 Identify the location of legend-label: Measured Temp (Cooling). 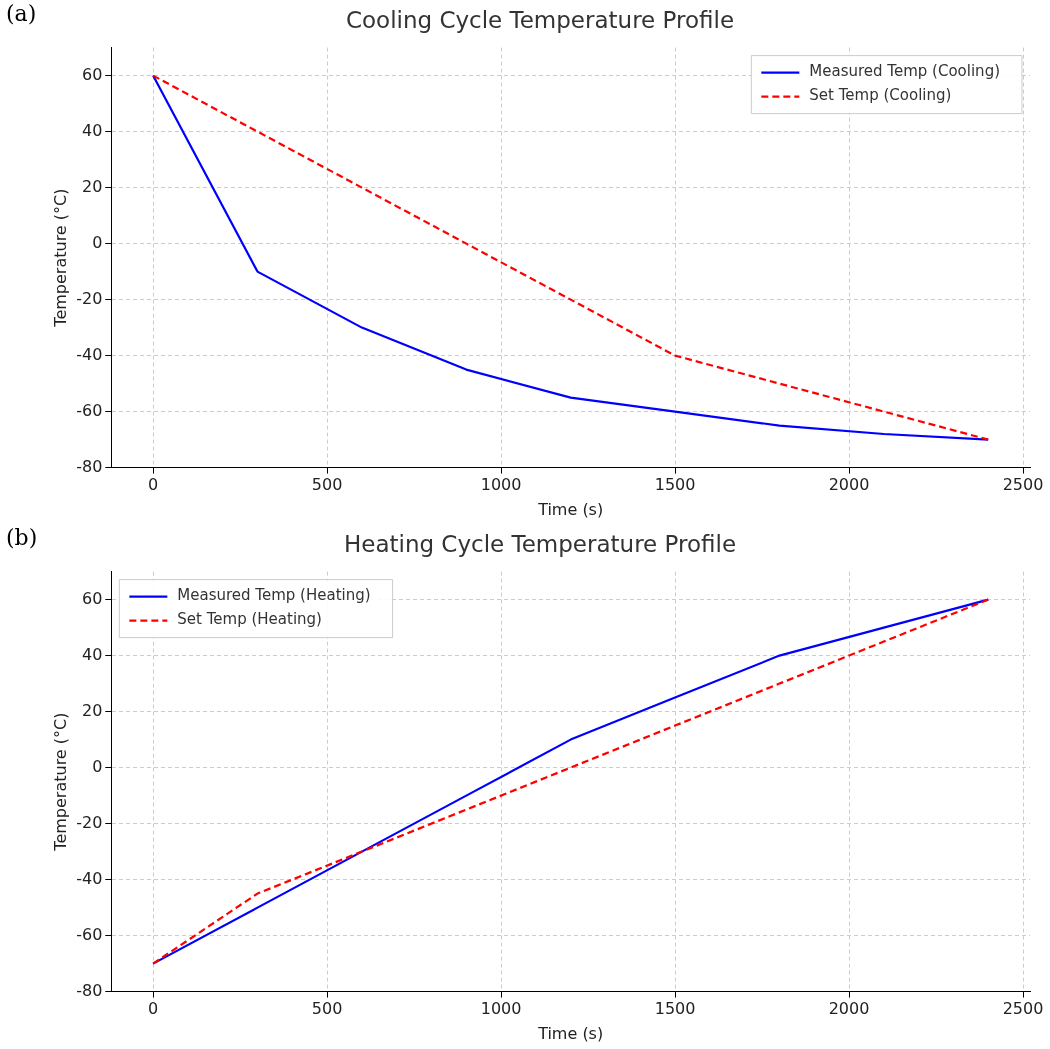
(905, 71).